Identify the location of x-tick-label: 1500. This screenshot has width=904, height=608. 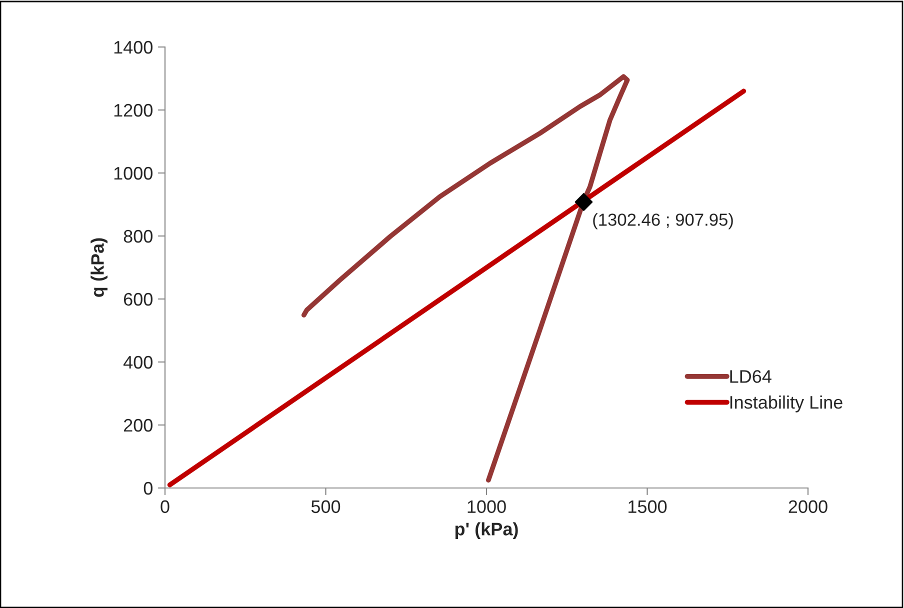
(647, 507).